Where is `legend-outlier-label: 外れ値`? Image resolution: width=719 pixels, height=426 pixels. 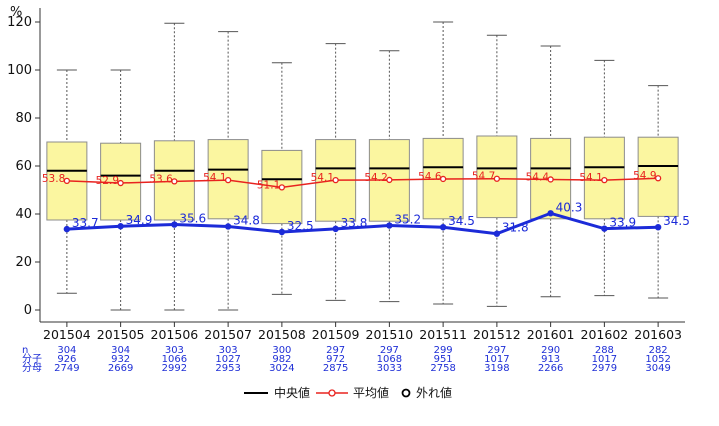
legend-outlier-label: 外れ値 is located at coordinates (434, 392).